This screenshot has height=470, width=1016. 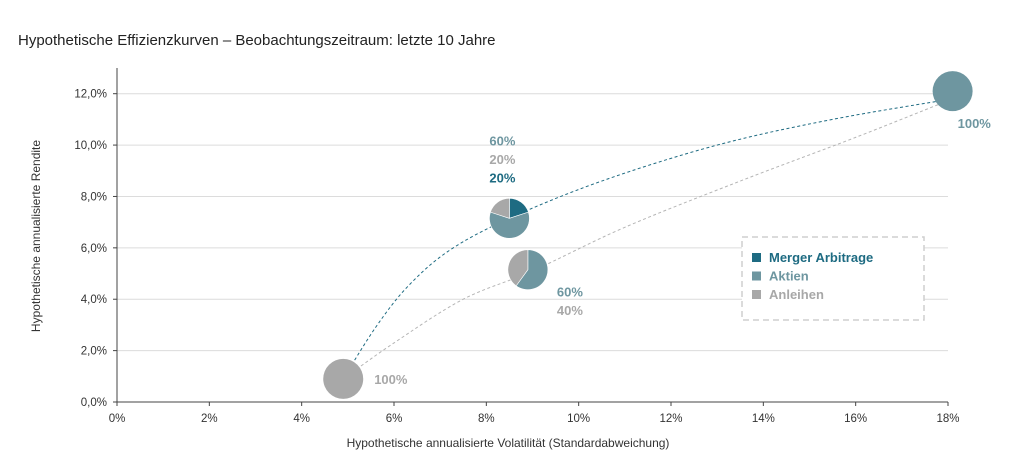 I want to click on x-tick-label: 14%, so click(x=763, y=419).